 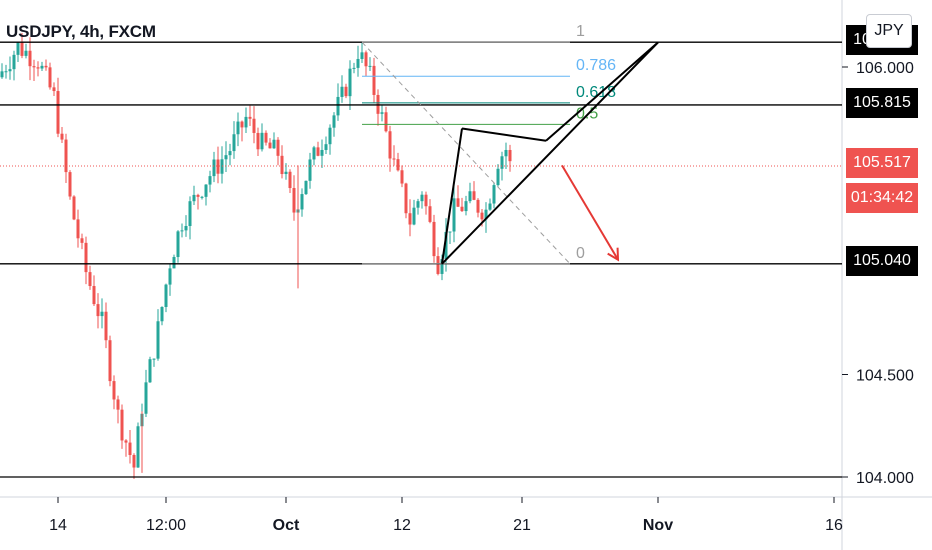 I want to click on rising-wedge, so click(x=550, y=153).